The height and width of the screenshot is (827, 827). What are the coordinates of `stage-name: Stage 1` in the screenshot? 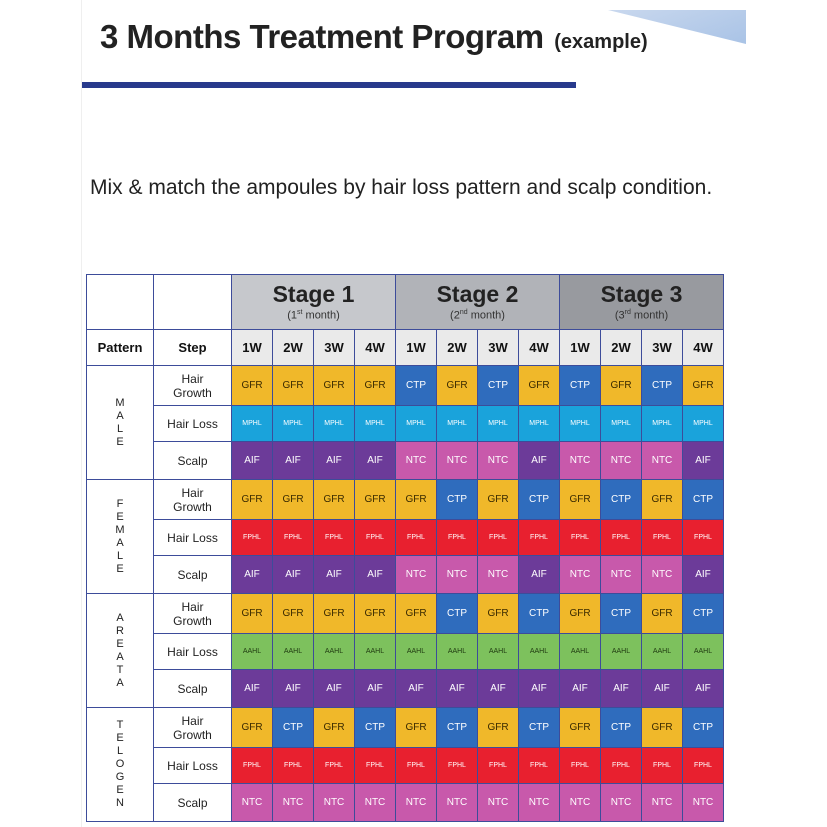 It's located at (313, 293).